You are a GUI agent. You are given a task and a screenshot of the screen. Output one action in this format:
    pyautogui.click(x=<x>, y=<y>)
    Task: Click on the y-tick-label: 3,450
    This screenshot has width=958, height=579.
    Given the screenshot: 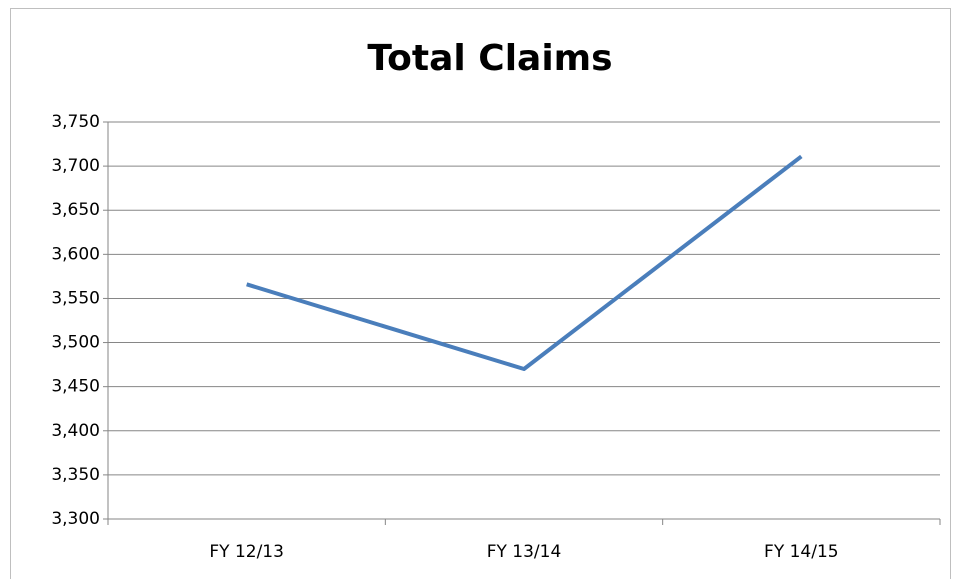 What is the action you would take?
    pyautogui.click(x=75, y=387)
    